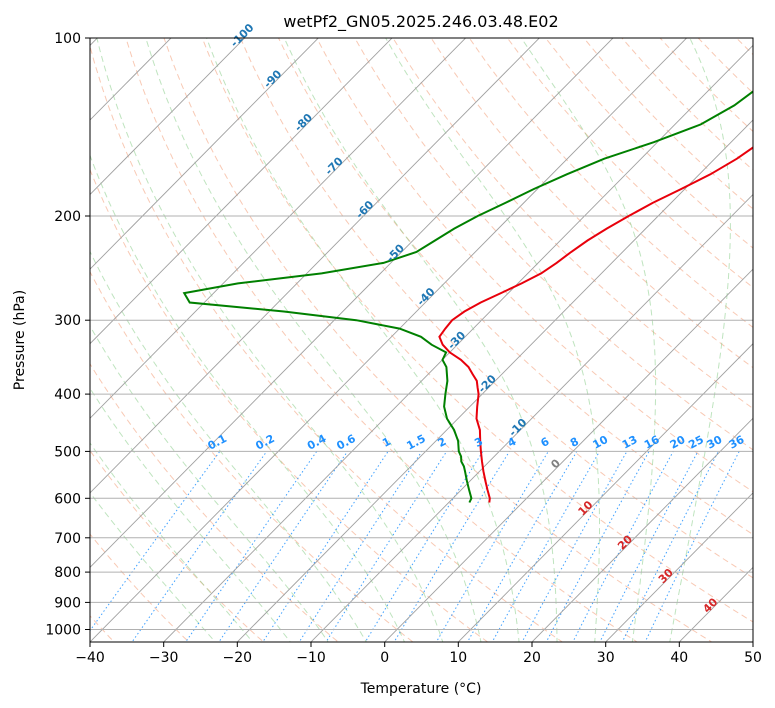  Describe the element at coordinates (164, 658) in the screenshot. I see `x-tick-label: −30` at that location.